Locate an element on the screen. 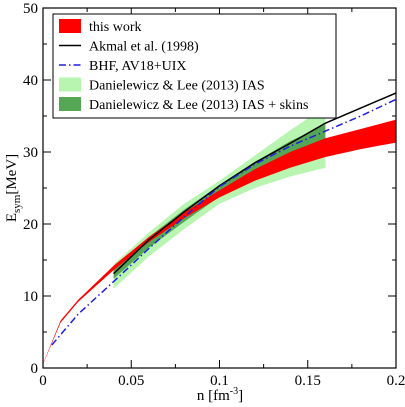  y-axis-label: Esym[MeV] is located at coordinates (13, 188).